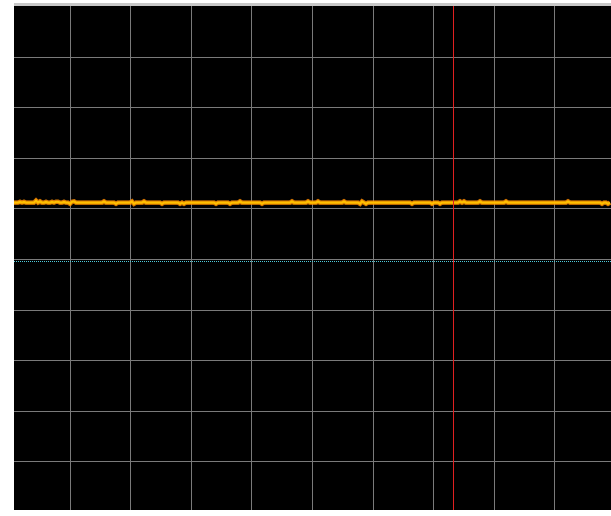  I want to click on signal-trace, so click(312, 202).